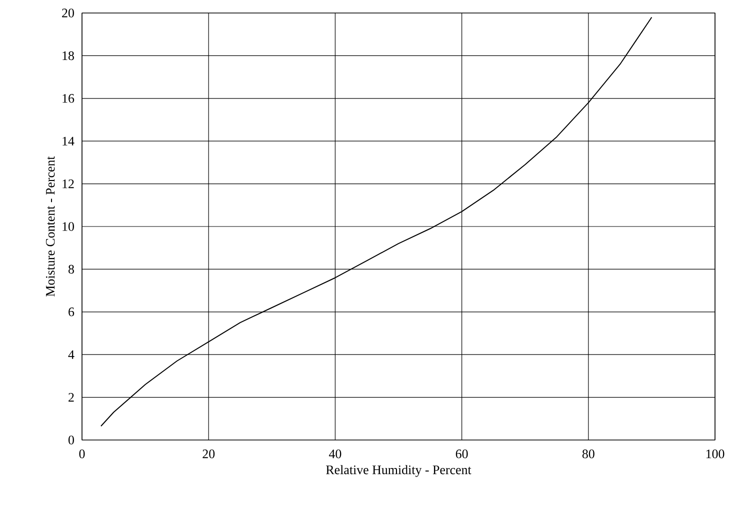  I want to click on x-tick-label: 60, so click(462, 454).